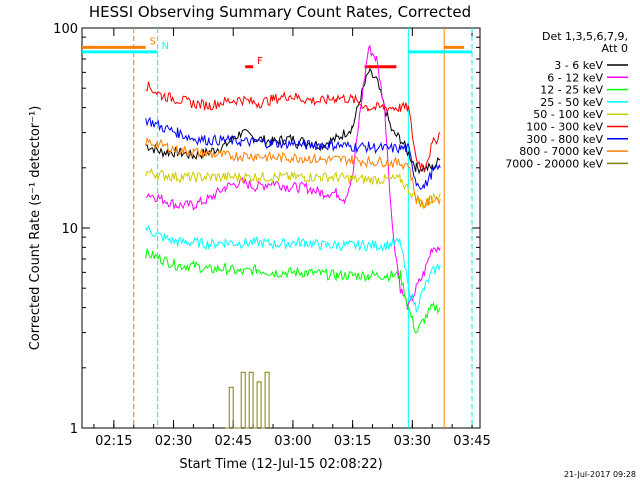  What do you see at coordinates (471, 441) in the screenshot?
I see `x-tick-label-6: 03:45` at bounding box center [471, 441].